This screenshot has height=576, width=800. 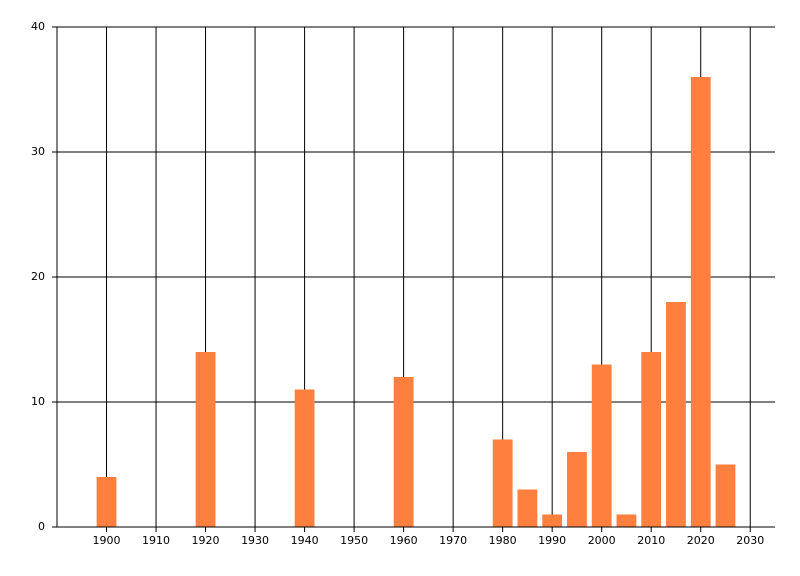 What do you see at coordinates (156, 540) in the screenshot?
I see `x-tick-label: 1910` at bounding box center [156, 540].